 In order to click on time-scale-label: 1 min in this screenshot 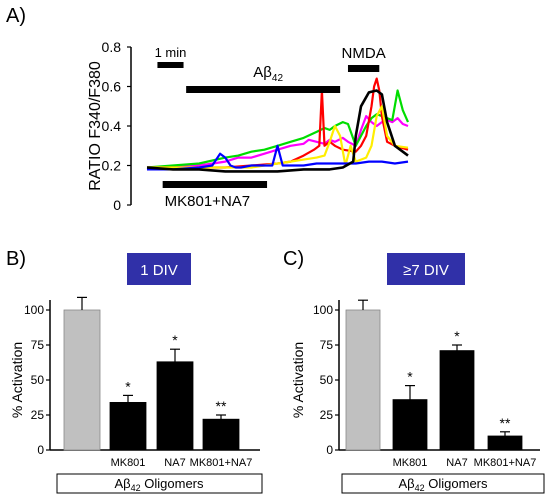, I will do `click(171, 52)`.